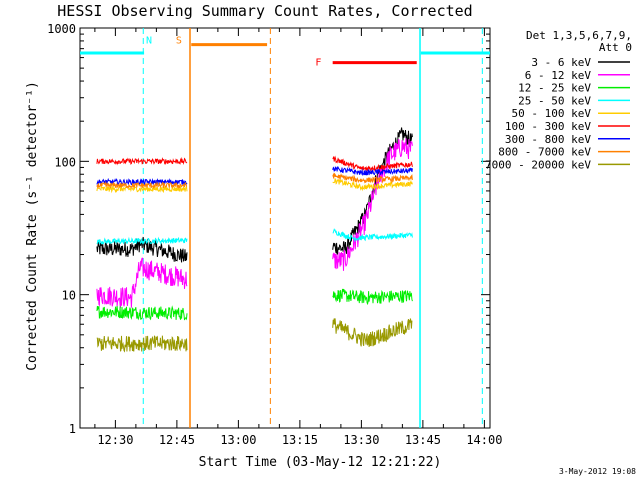 The height and width of the screenshot is (480, 640). Describe the element at coordinates (544, 152) in the screenshot. I see `legend-label: 800 - 7000 keV` at that location.